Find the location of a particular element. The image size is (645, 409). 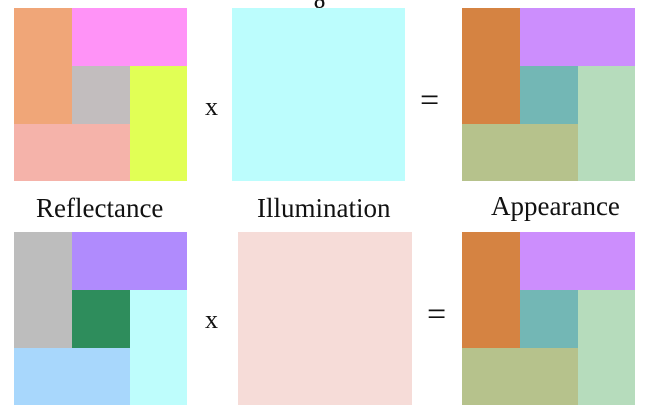

multiply-operator-row1: x is located at coordinates (211, 106).